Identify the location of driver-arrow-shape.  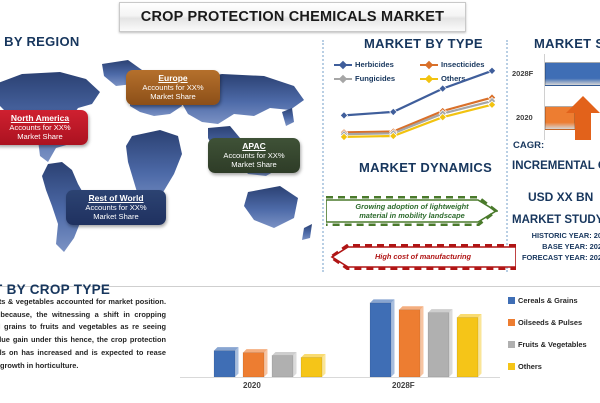
(412, 211).